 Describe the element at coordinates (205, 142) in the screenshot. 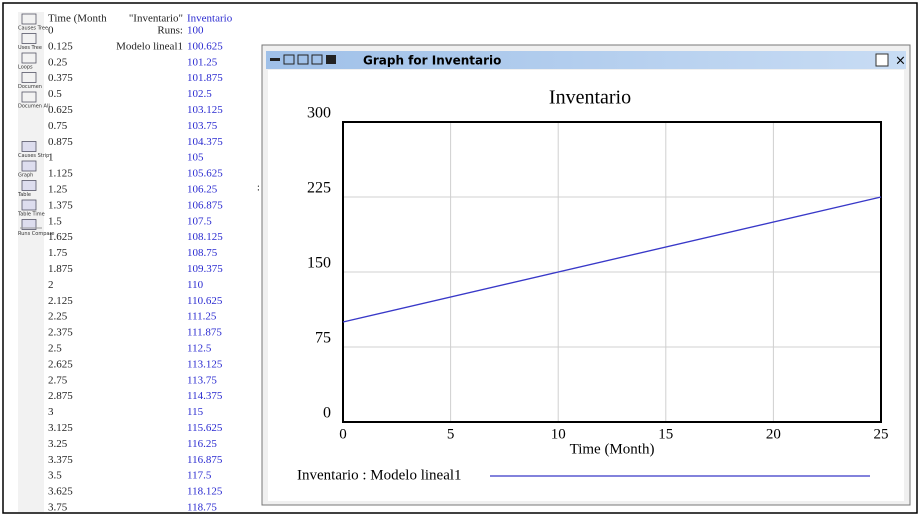

I see `table-cell: 104.375` at that location.